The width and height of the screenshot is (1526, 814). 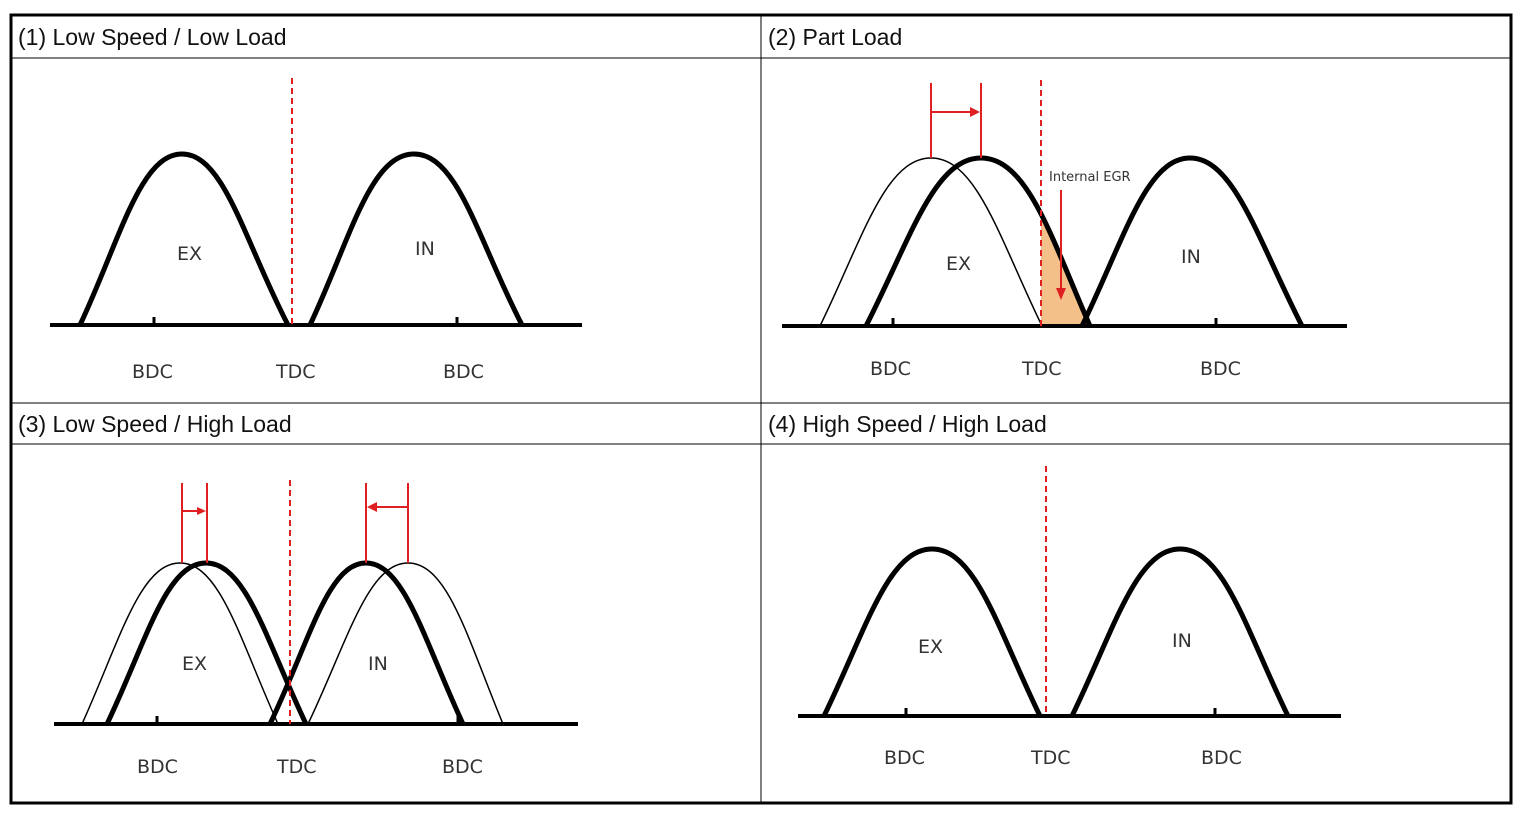 I want to click on panel-2-tdc-label: TDC, so click(x=1041, y=369).